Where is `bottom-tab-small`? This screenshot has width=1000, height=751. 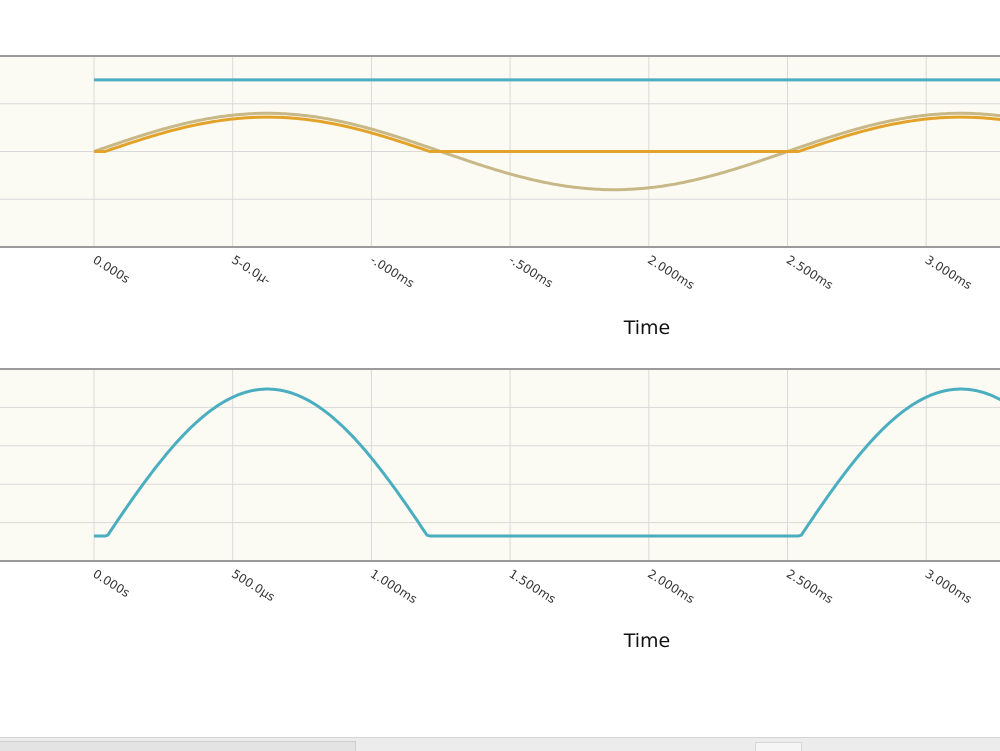 bottom-tab-small is located at coordinates (778, 746).